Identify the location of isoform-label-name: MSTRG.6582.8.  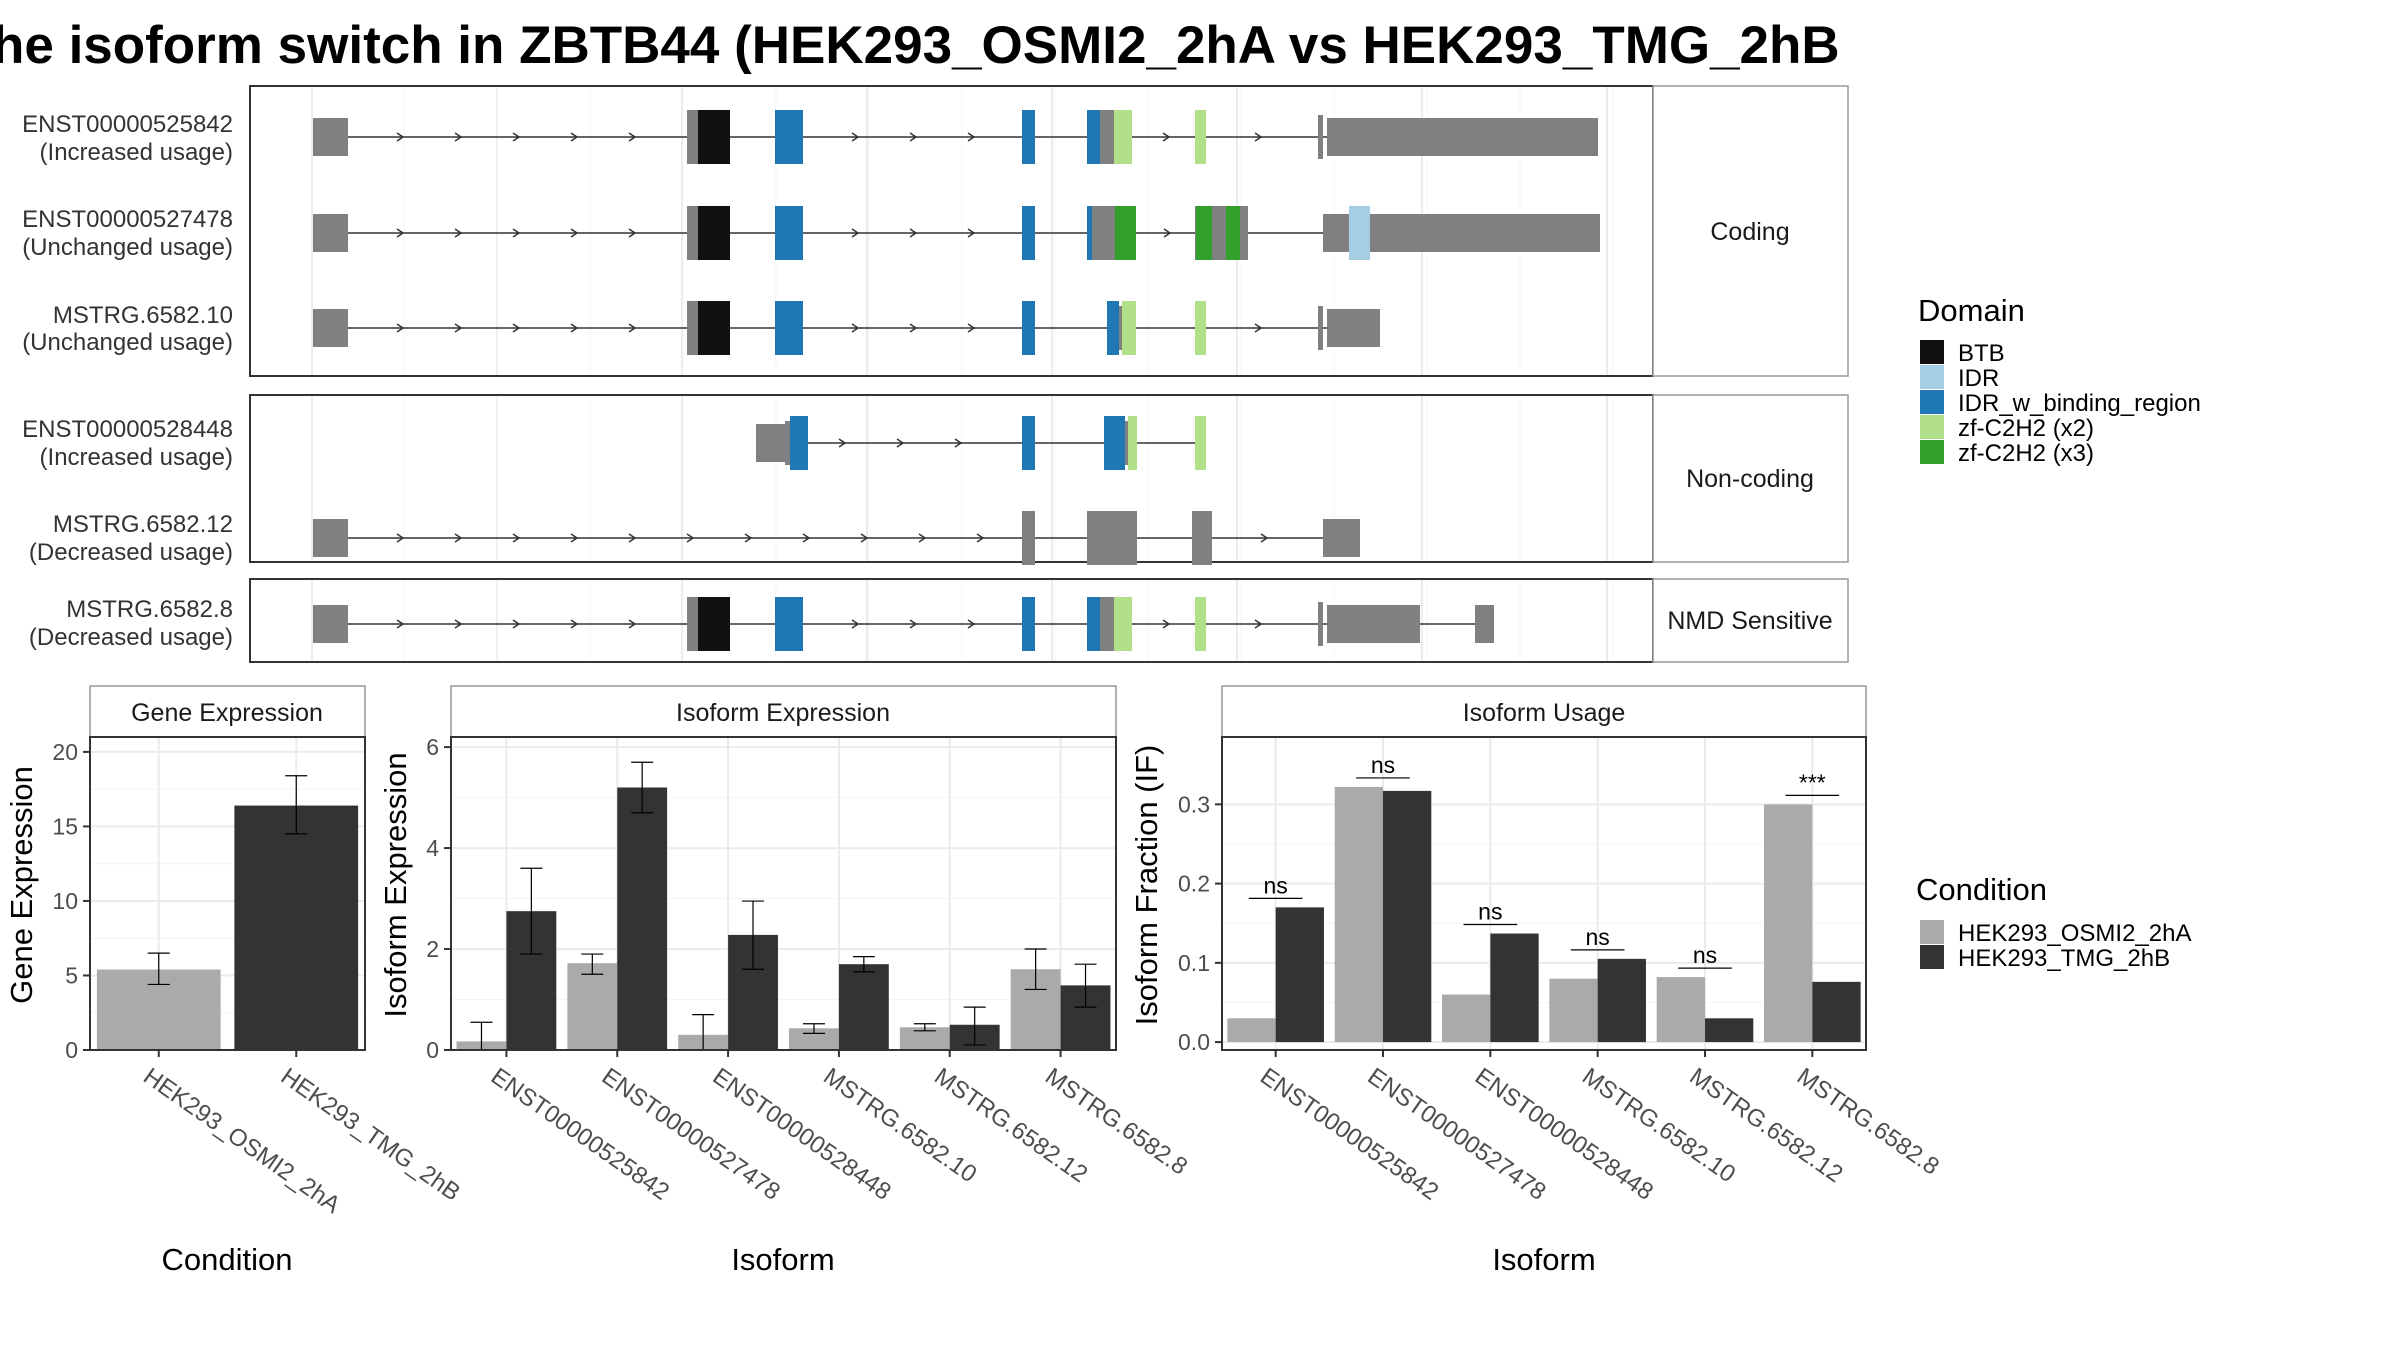
(149, 609).